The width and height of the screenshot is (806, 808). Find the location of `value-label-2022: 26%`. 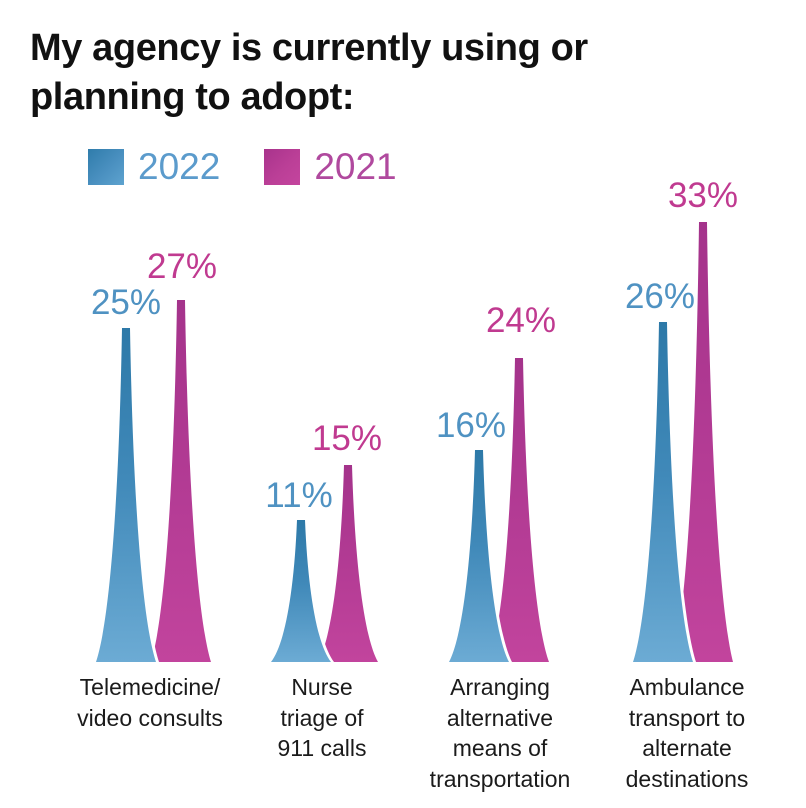

value-label-2022: 26% is located at coordinates (660, 296).